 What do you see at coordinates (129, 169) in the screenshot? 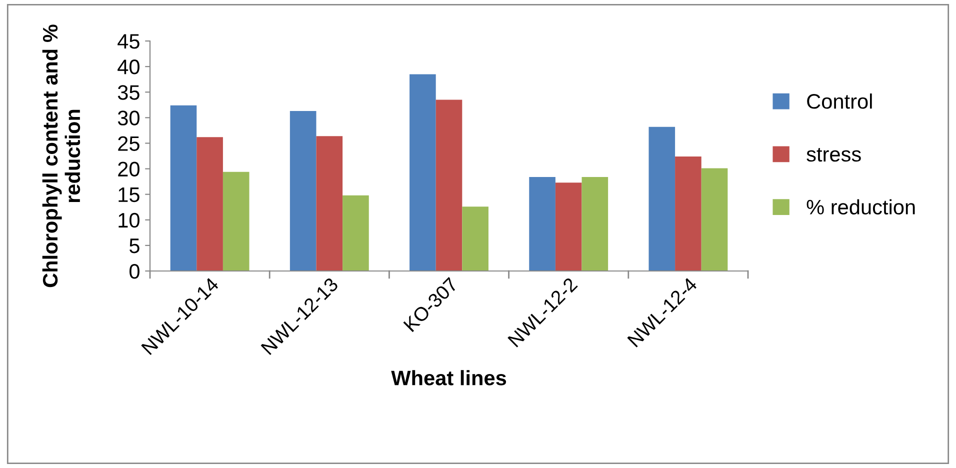
I see `y-tick-label: 20` at bounding box center [129, 169].